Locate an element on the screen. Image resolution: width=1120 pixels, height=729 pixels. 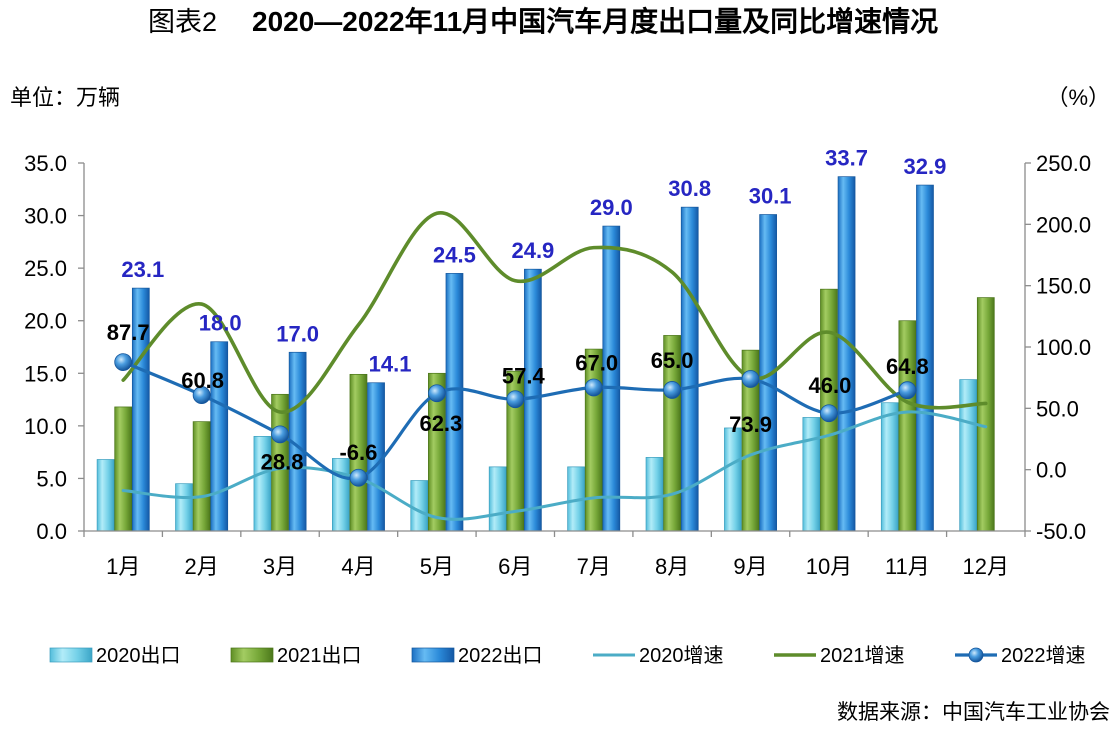
bar-export-2022-m6 is located at coordinates (533, 400).